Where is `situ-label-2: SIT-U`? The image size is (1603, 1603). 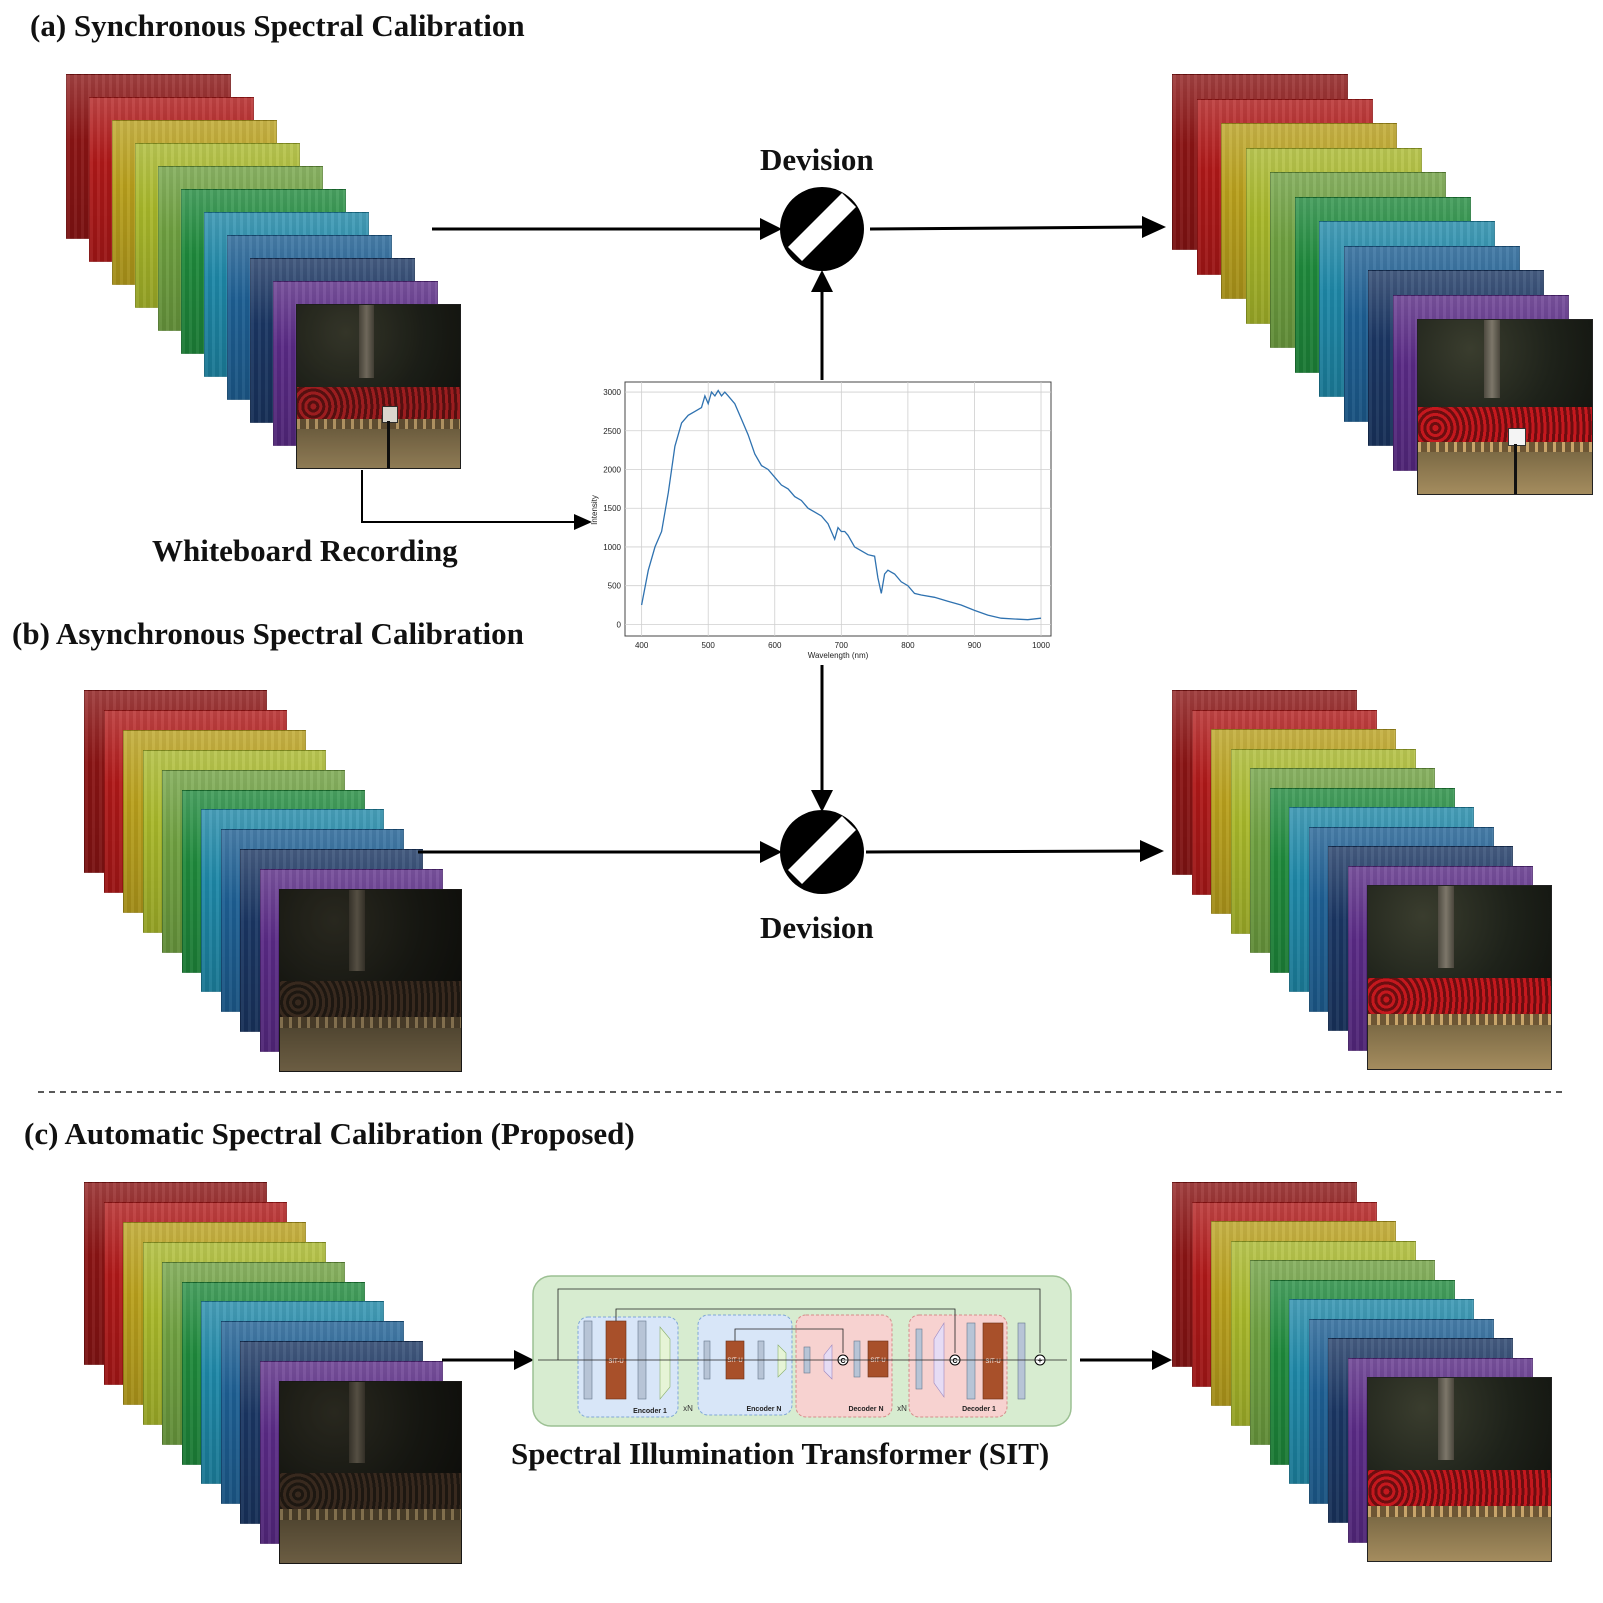
situ-label-2: SIT-U is located at coordinates (734, 1361).